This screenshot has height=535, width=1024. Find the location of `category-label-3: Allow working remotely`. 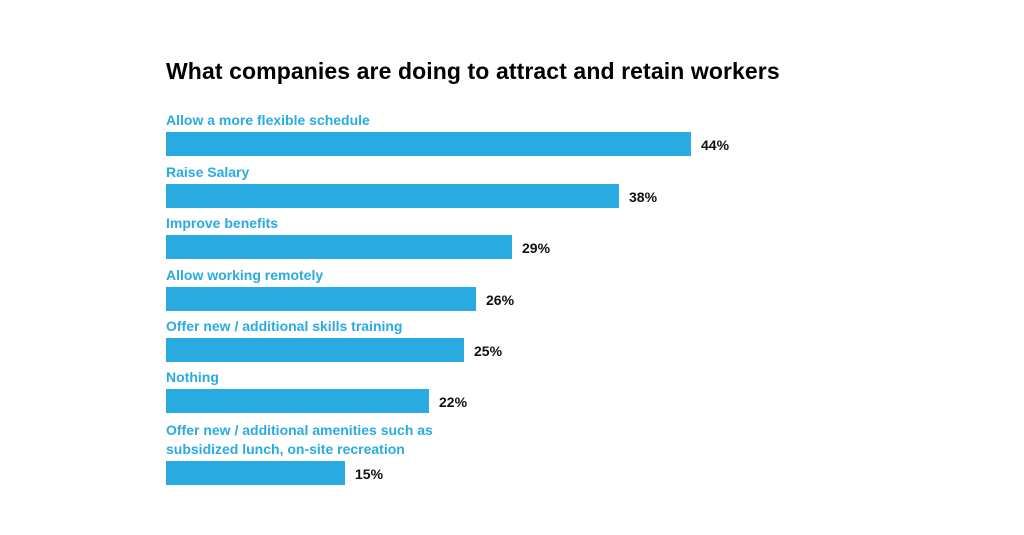

category-label-3: Allow working remotely is located at coordinates (245, 275).